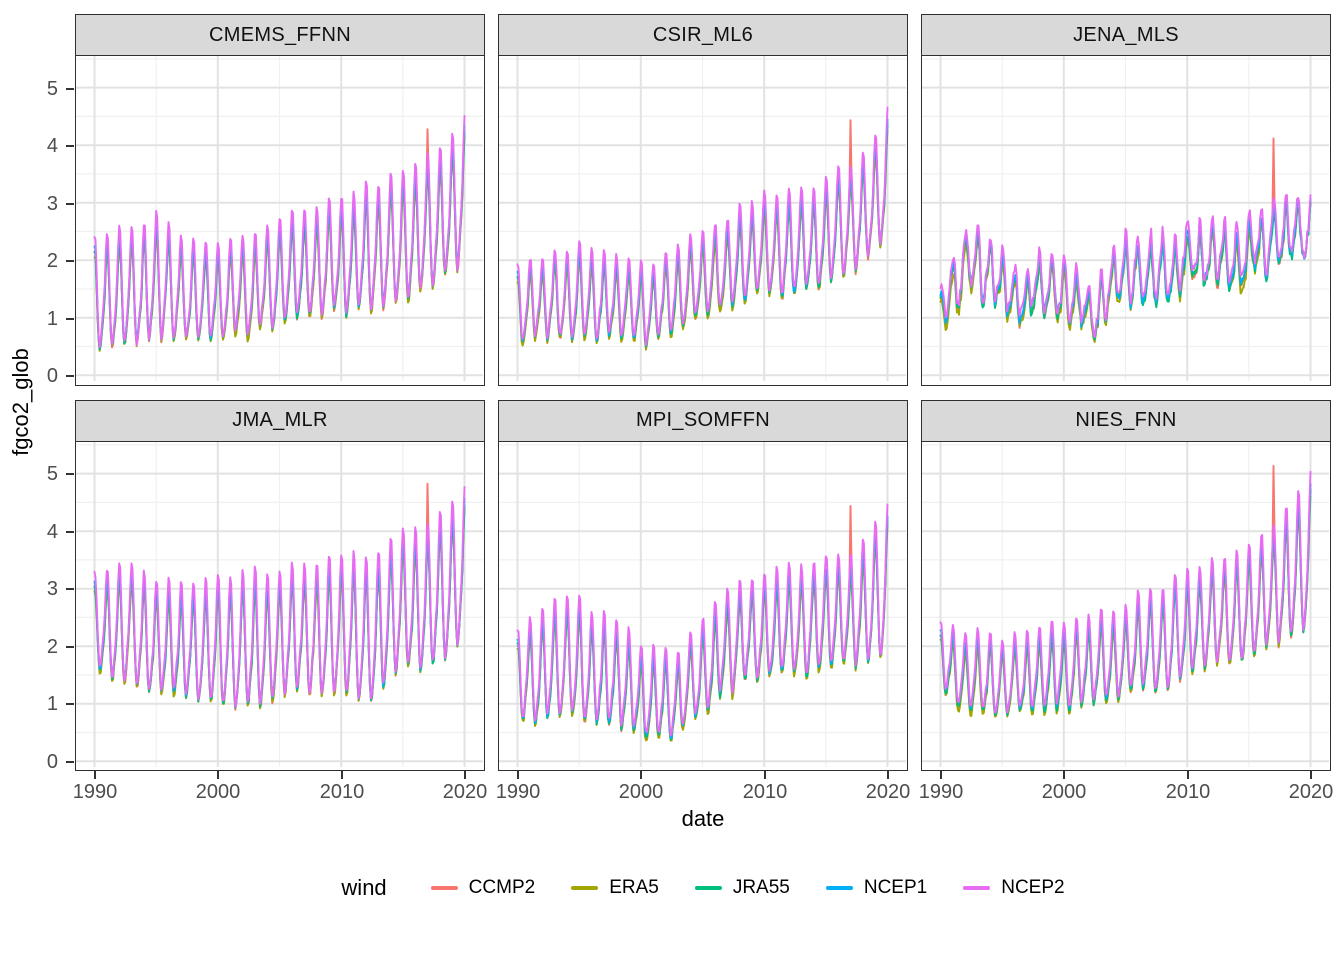 This screenshot has height=960, width=1344. Describe the element at coordinates (482, 888) in the screenshot. I see `legend-item-CCMP2: CCMP2` at that location.